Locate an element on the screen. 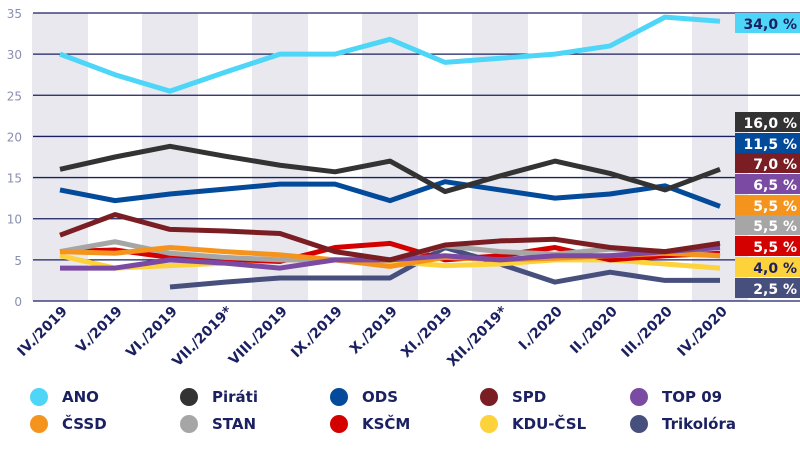 Image resolution: width=800 pixels, height=449 pixels. x-tick-label: XI./2019 is located at coordinates (427, 333).